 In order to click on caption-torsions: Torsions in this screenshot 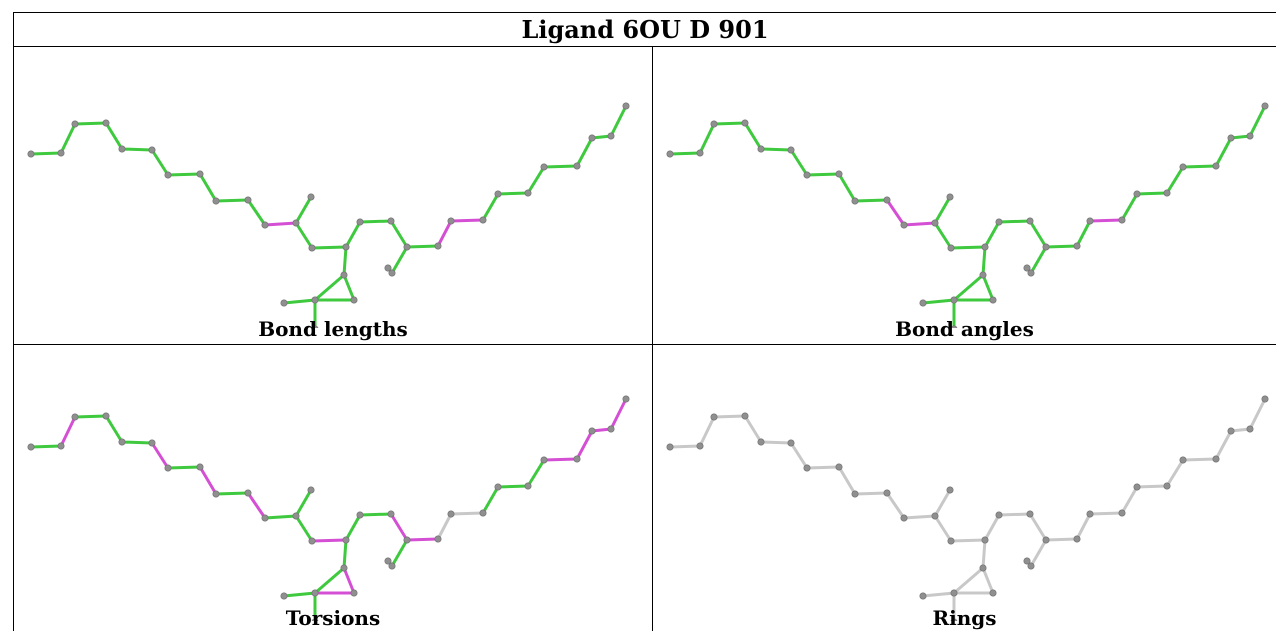, I will do `click(333, 618)`.